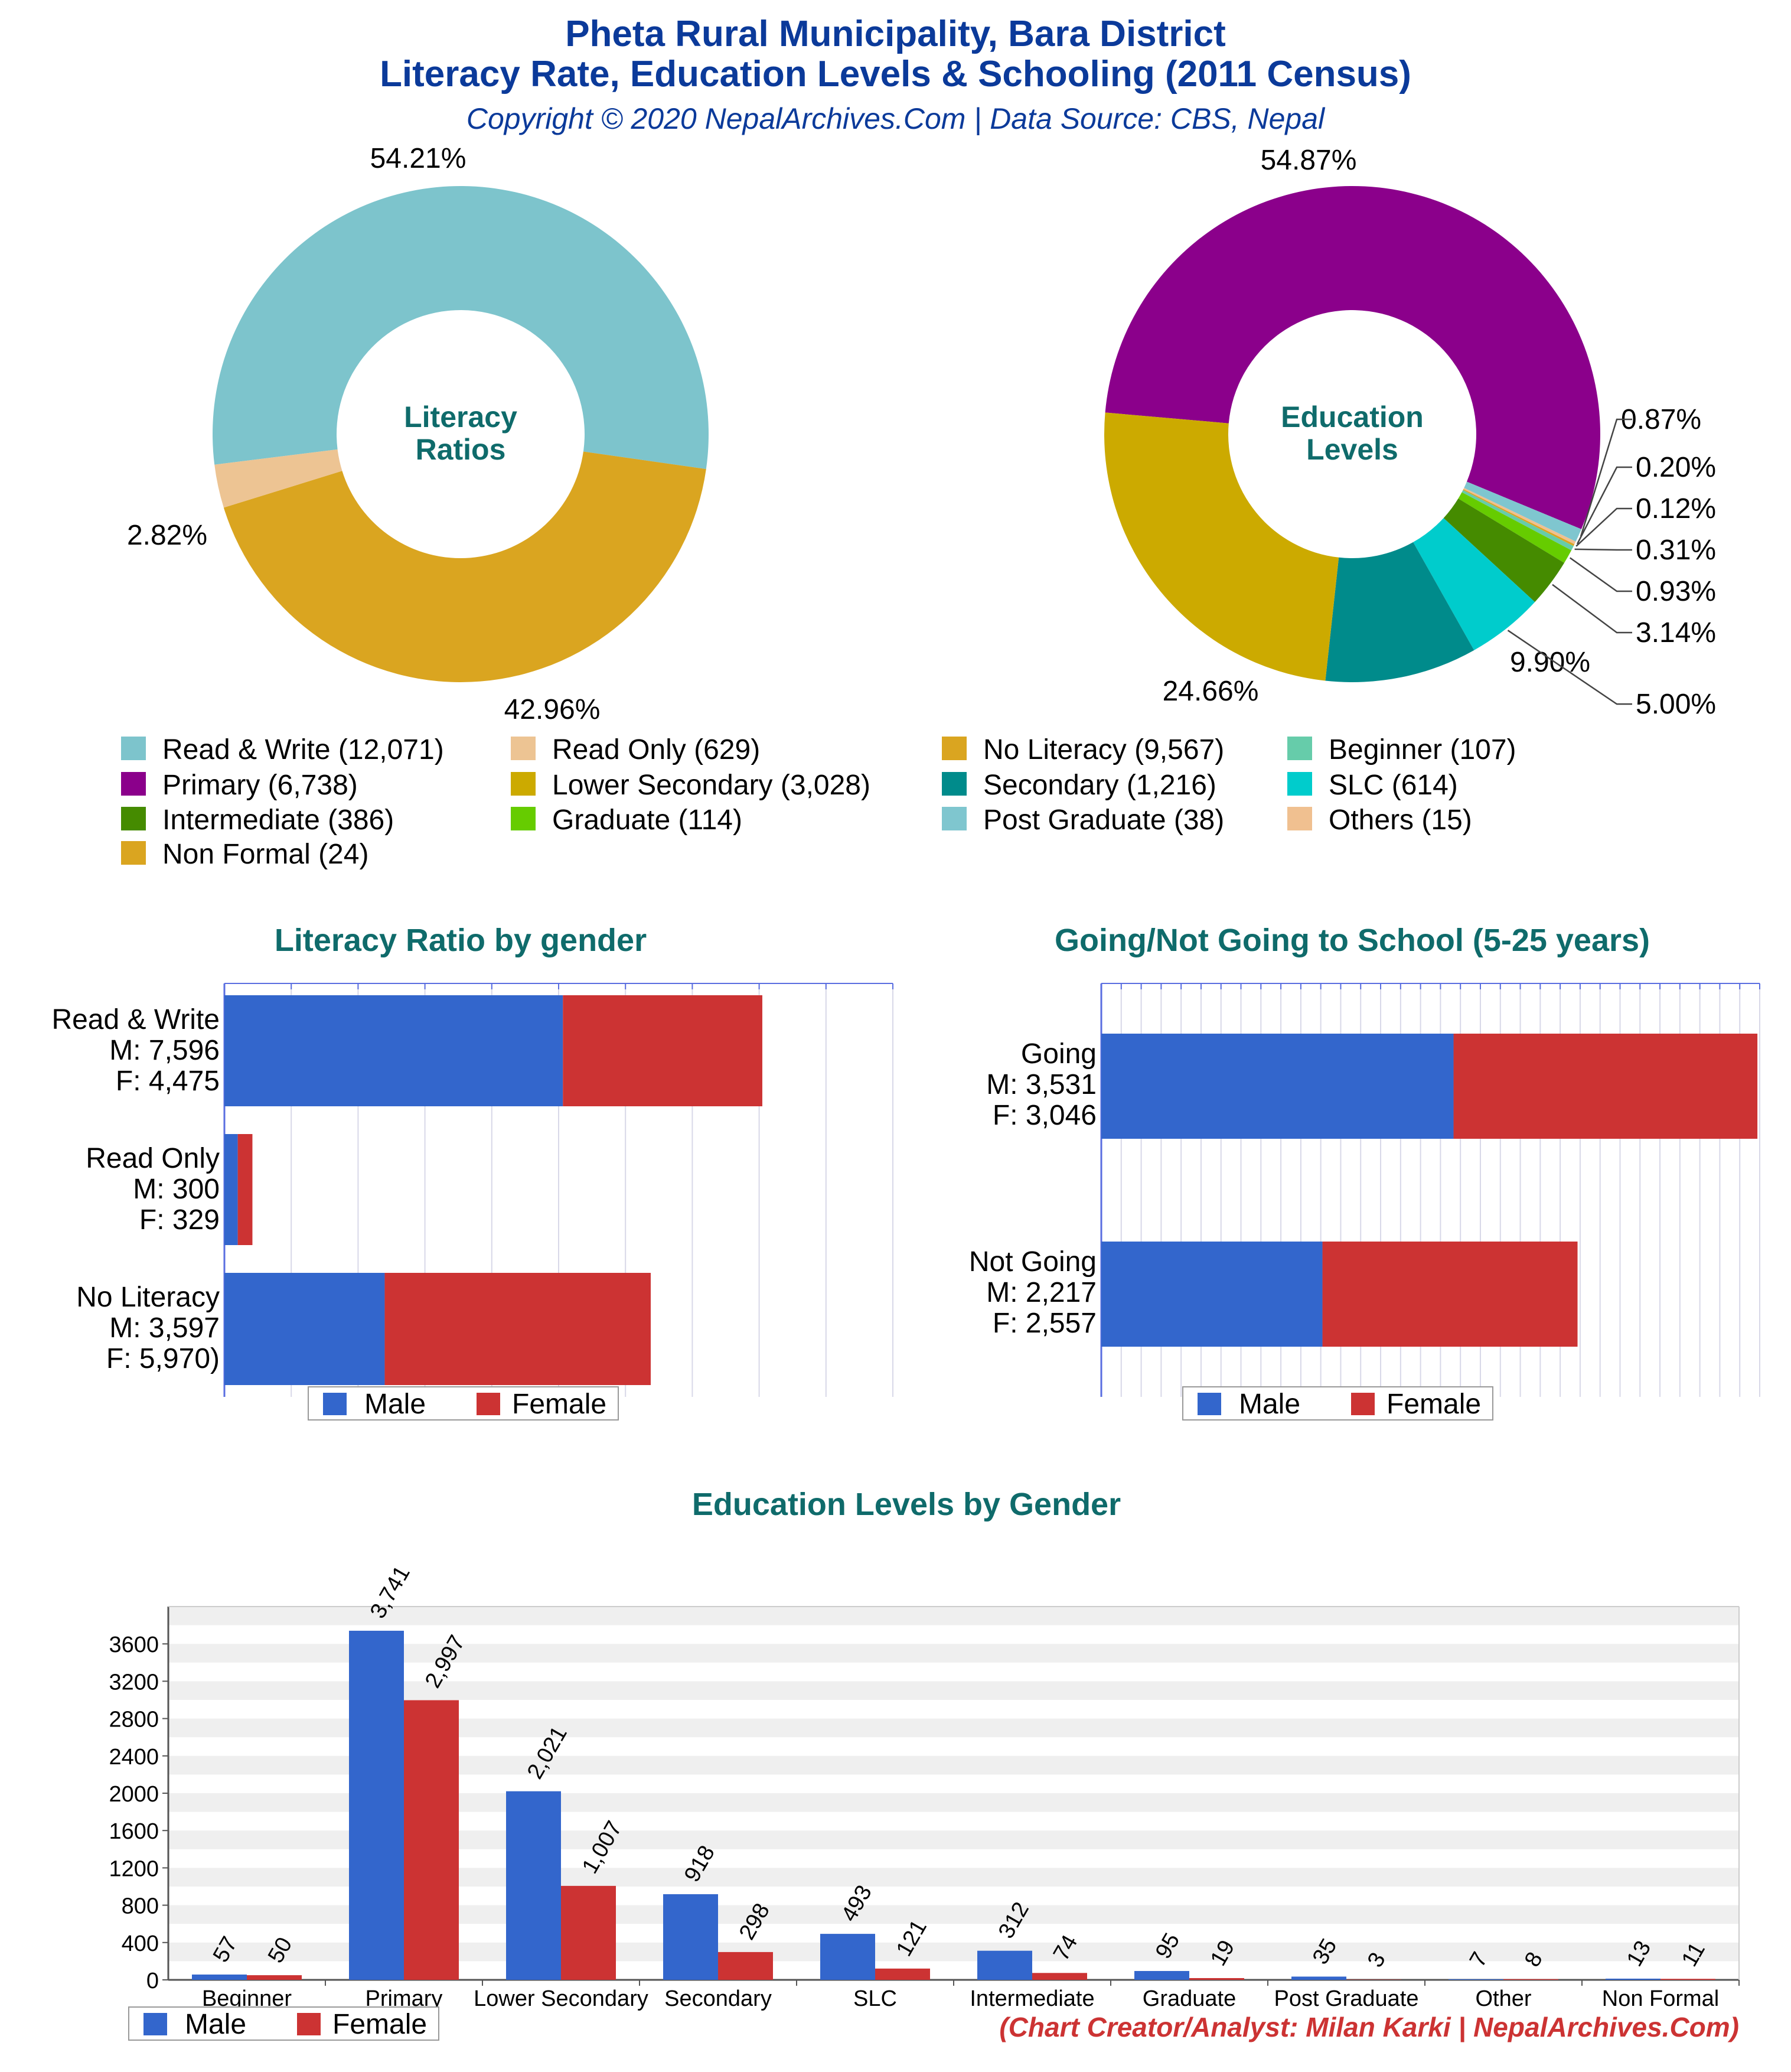 This screenshot has height=2072, width=1791. I want to click on education-slice-secondary, so click(1399, 612).